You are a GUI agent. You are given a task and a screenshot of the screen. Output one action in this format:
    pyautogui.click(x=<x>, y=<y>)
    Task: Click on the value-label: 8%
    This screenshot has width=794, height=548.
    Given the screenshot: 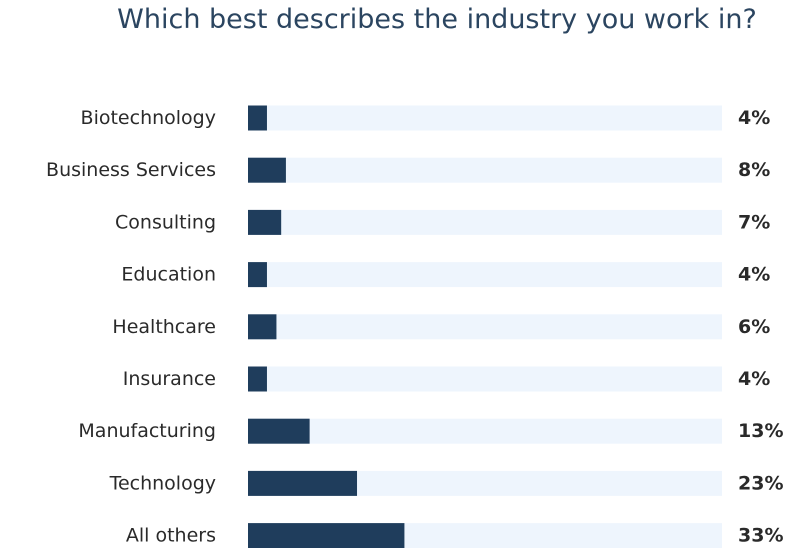 What is the action you would take?
    pyautogui.click(x=754, y=170)
    